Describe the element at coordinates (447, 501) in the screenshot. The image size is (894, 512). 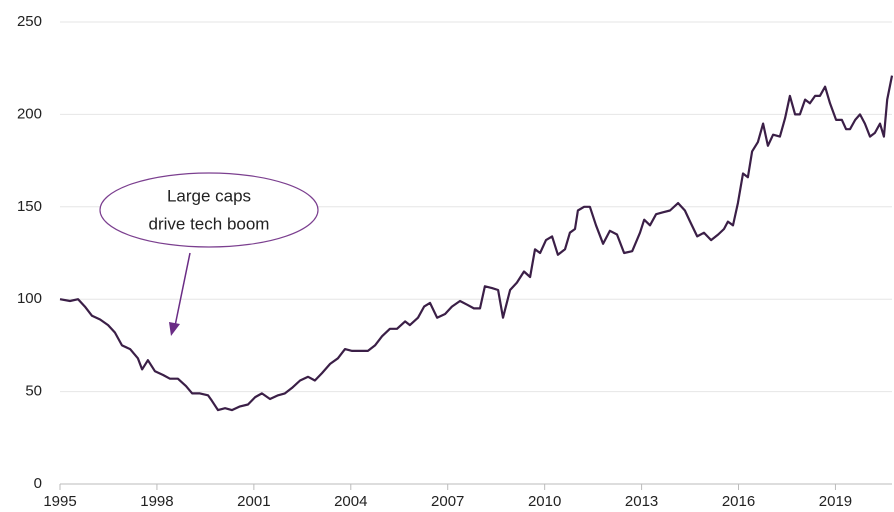
I see `x-tick-label: 2007` at that location.